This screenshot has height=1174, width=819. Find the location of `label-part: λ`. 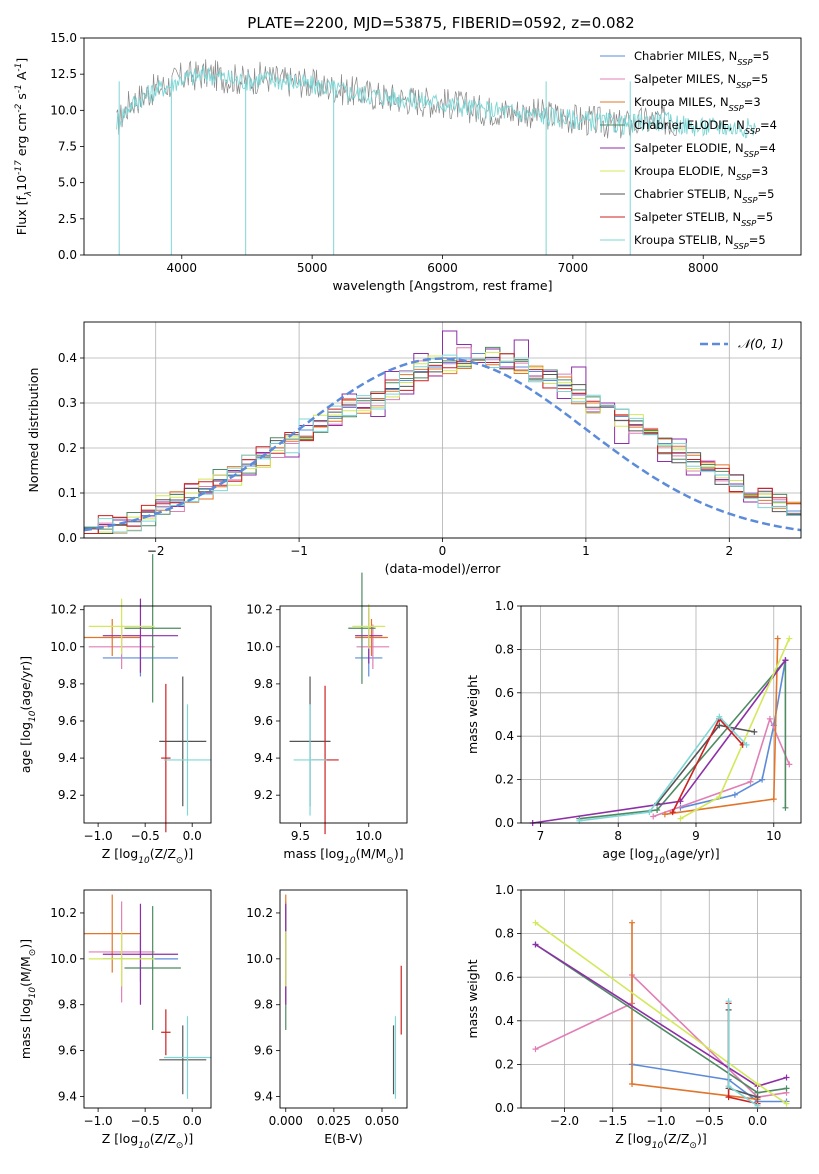

label-part: λ is located at coordinates (29, 194).